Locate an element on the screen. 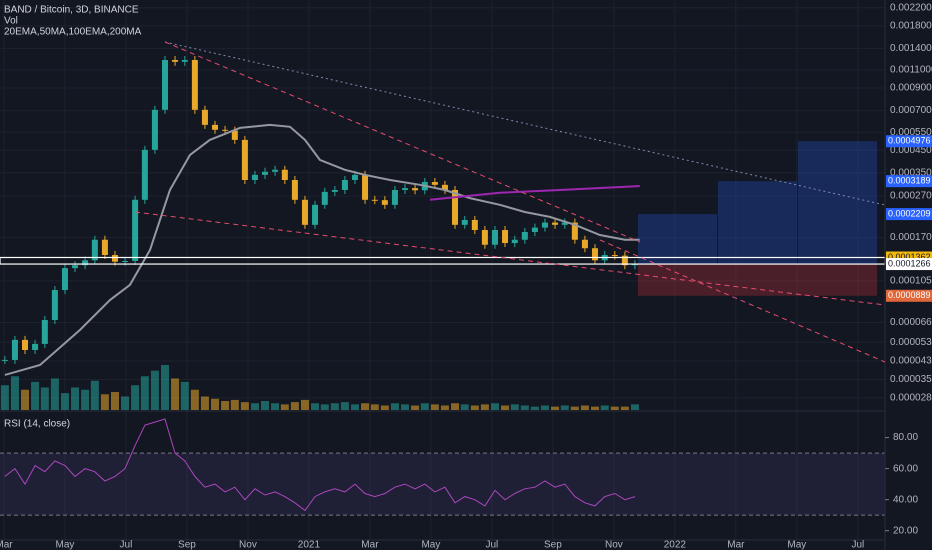  price-label: 0.0001362 is located at coordinates (909, 257).